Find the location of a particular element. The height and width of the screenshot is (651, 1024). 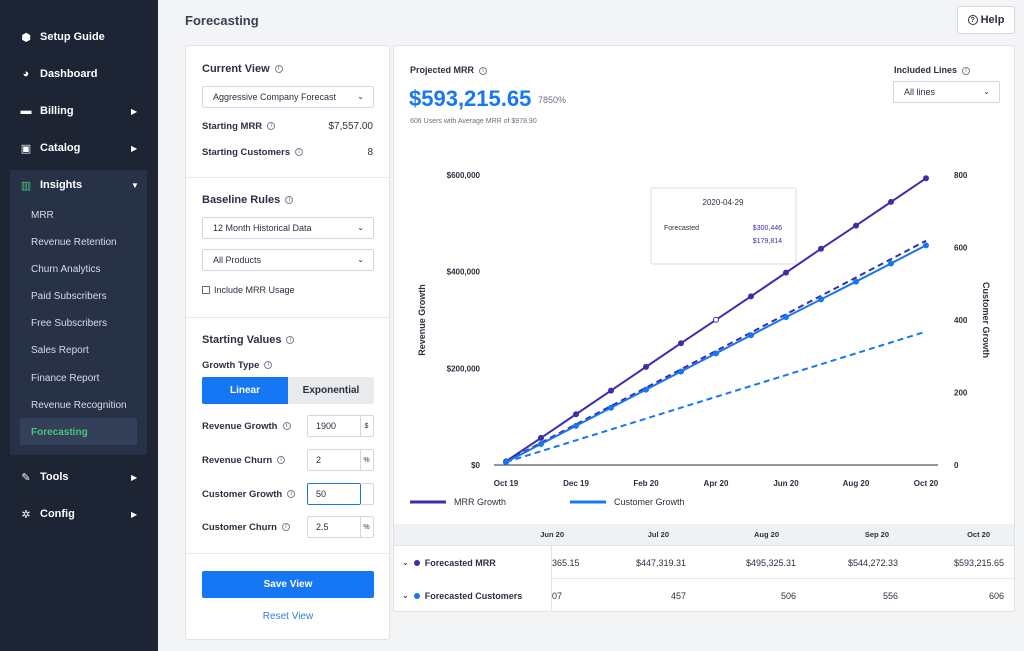

customer-growth-input: 50 is located at coordinates (334, 494).